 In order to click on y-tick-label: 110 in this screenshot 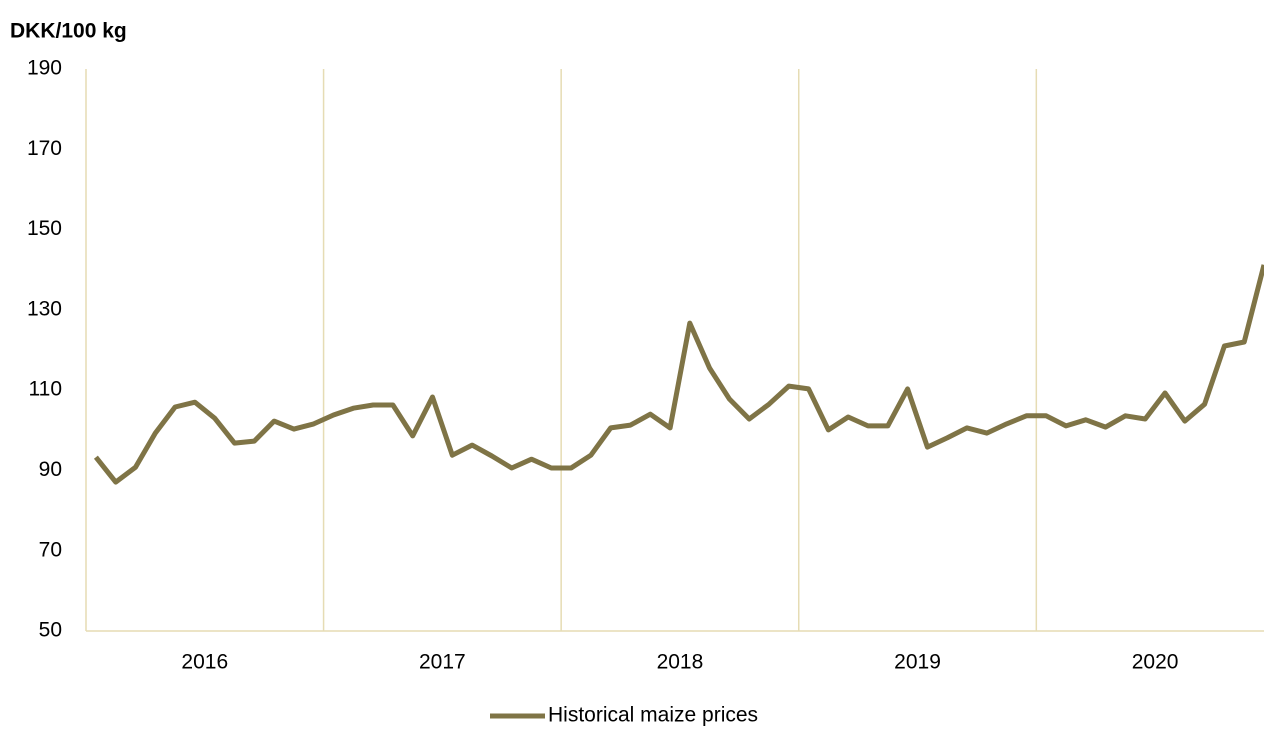, I will do `click(45, 389)`.